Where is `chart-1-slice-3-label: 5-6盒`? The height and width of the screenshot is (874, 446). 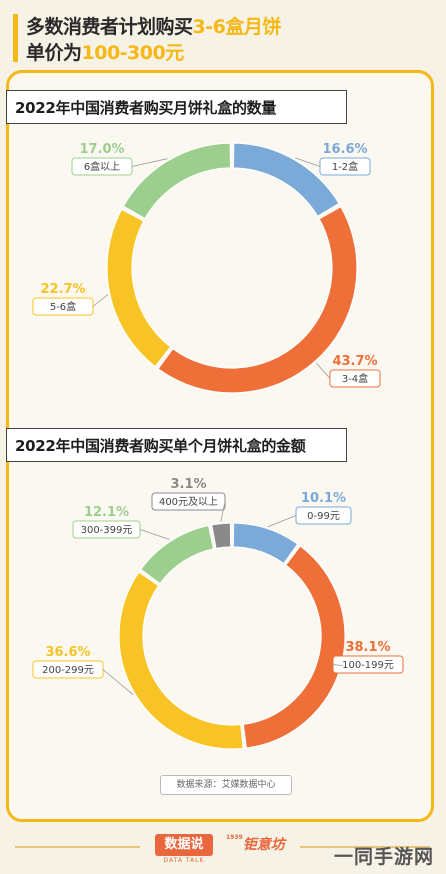
chart-1-slice-3-label: 5-6盒 is located at coordinates (63, 306).